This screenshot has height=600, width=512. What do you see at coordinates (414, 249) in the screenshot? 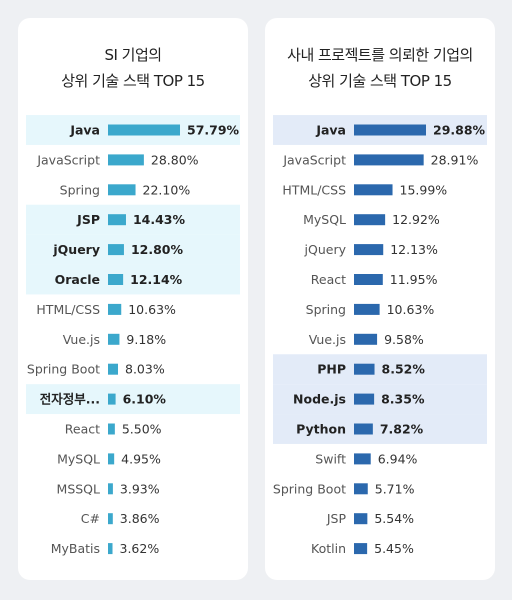
I see `value-label: 12.13%` at bounding box center [414, 249].